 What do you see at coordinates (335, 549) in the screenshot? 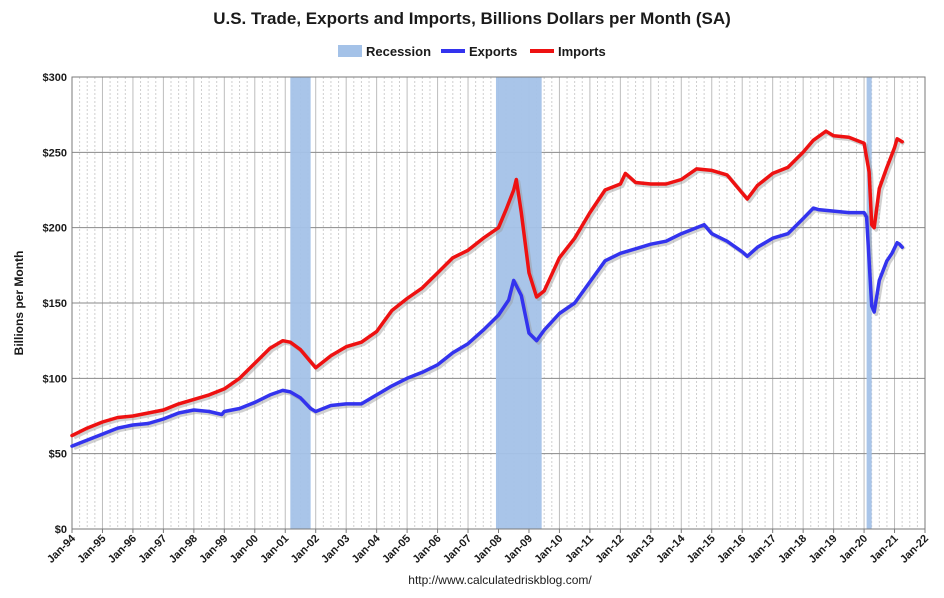
I see `x-tick-label: Jan-03` at bounding box center [335, 549].